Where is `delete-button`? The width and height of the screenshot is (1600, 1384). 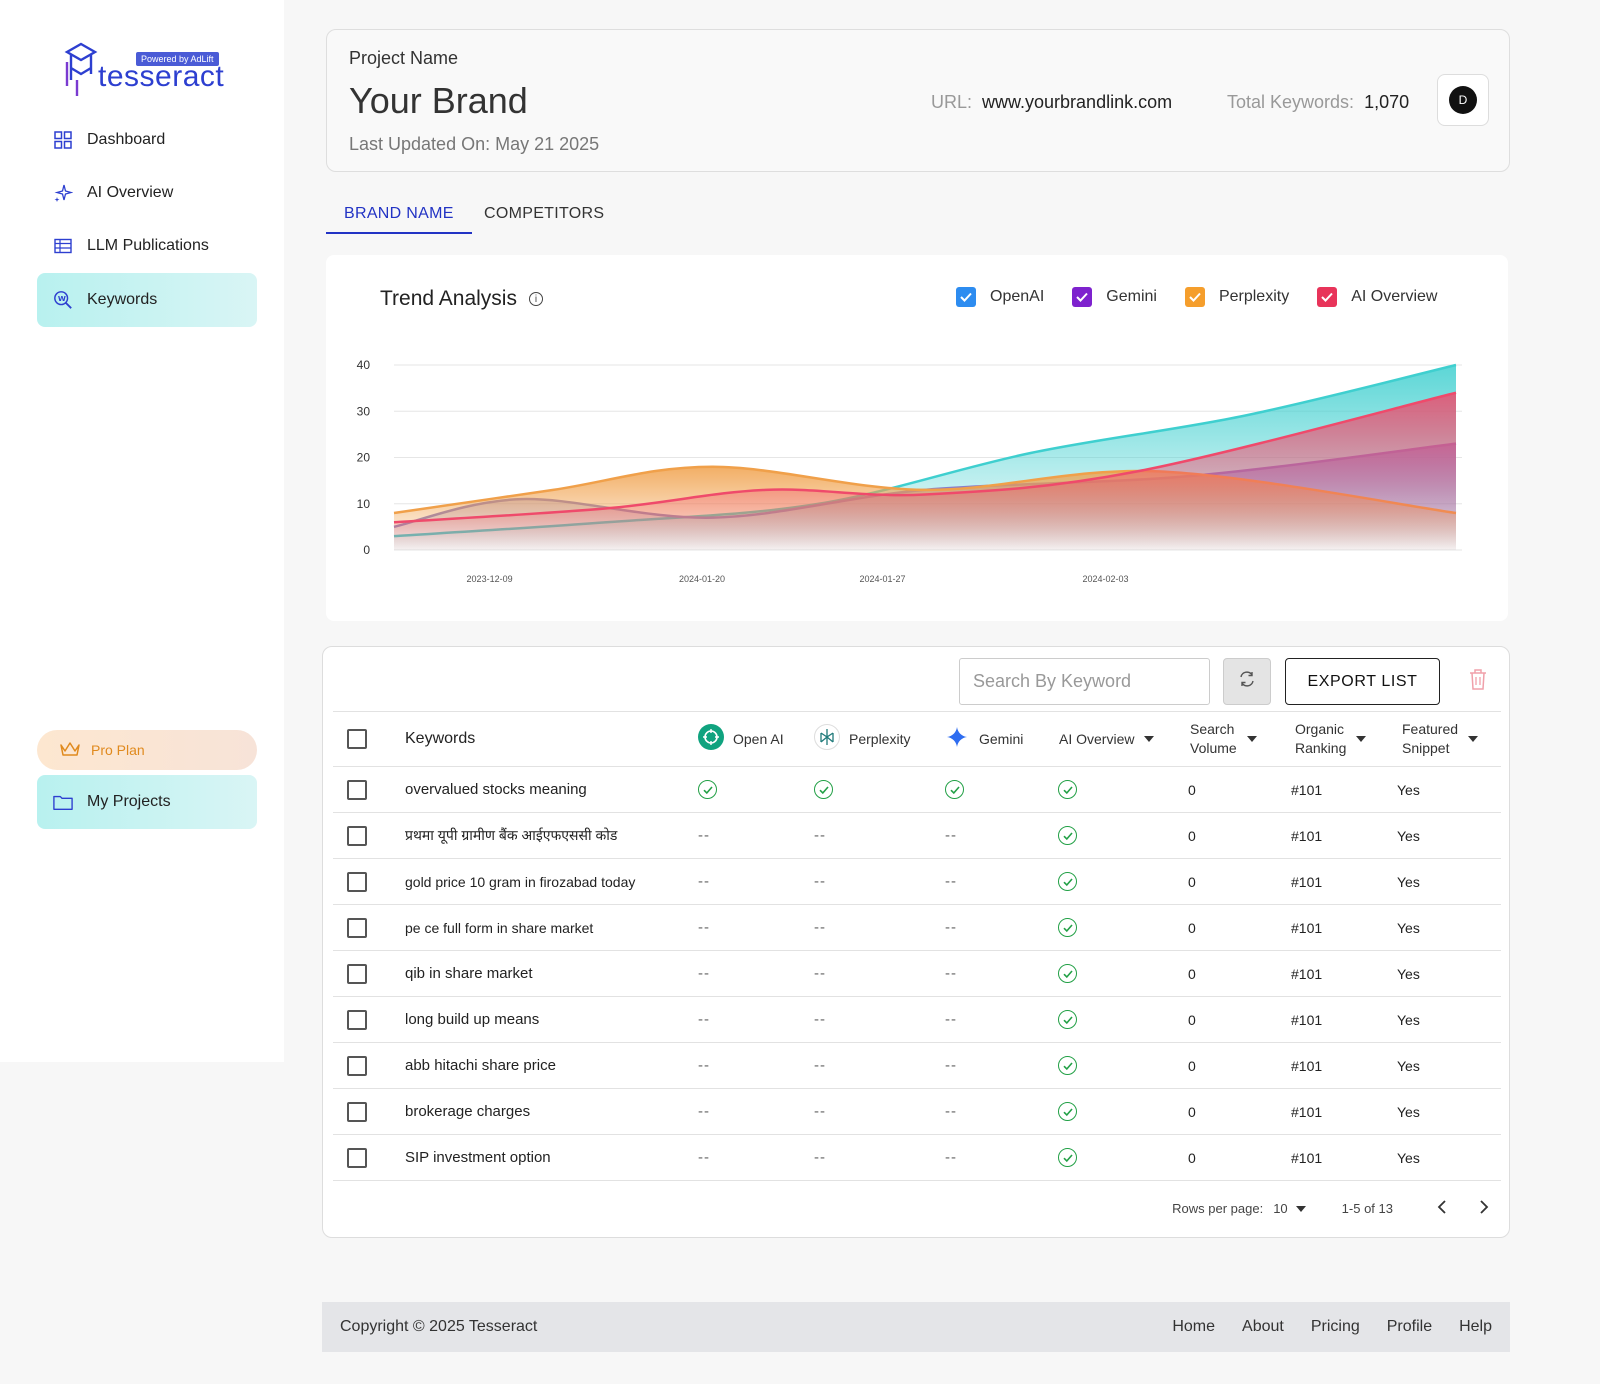
delete-button is located at coordinates (1478, 680).